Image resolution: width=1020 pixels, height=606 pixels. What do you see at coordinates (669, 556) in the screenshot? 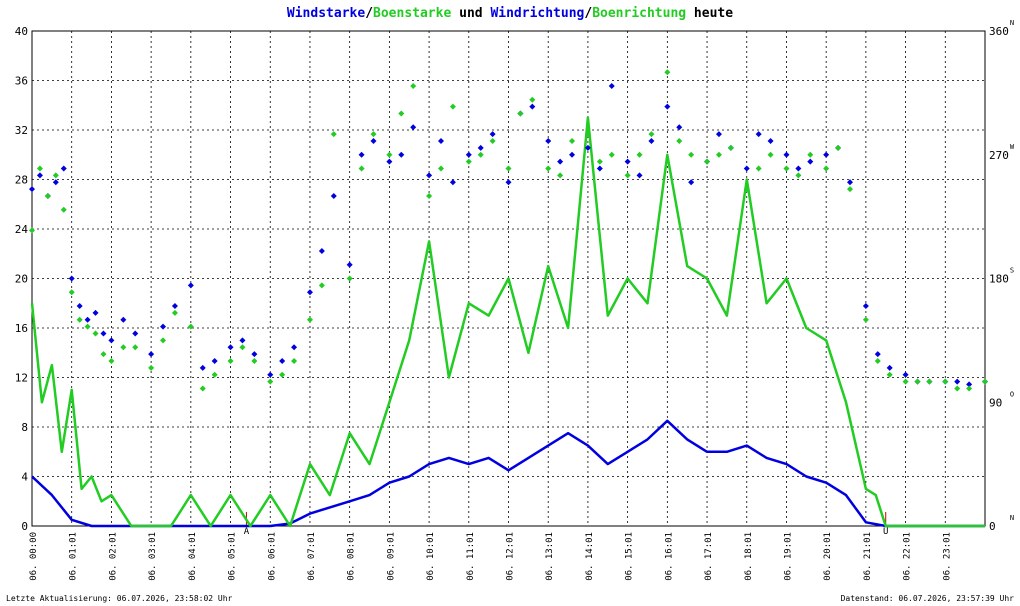
I see `x-tick-label: 06. 16:01` at bounding box center [669, 556].